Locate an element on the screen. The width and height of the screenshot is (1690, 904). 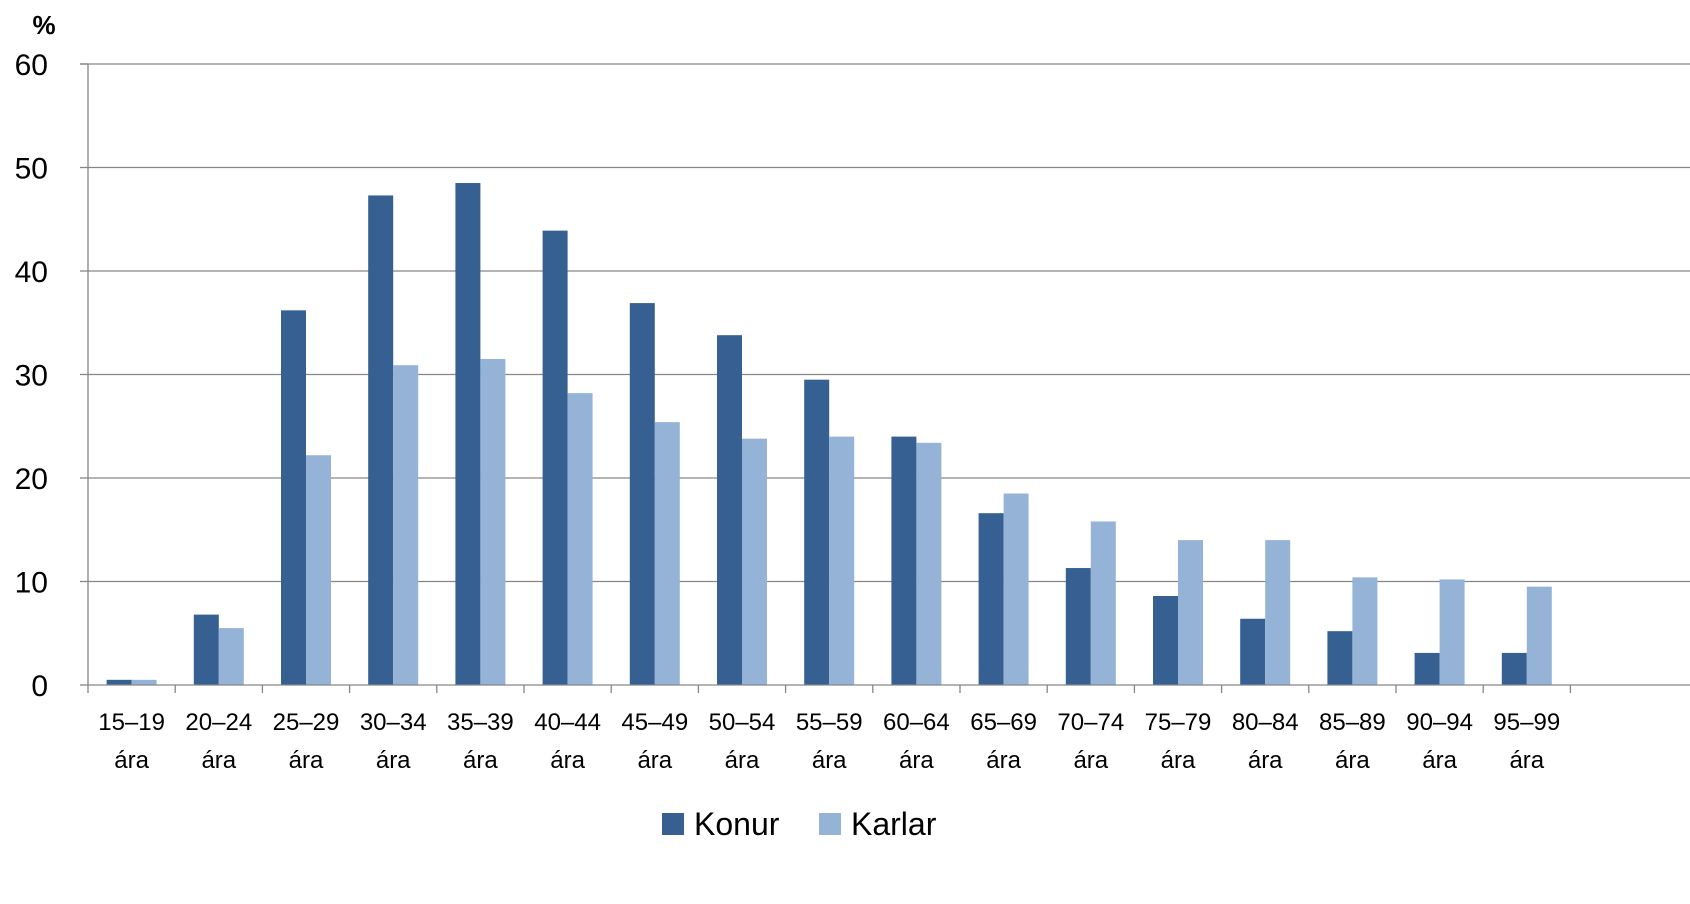
x-tick-label: 25–29 is located at coordinates (306, 722).